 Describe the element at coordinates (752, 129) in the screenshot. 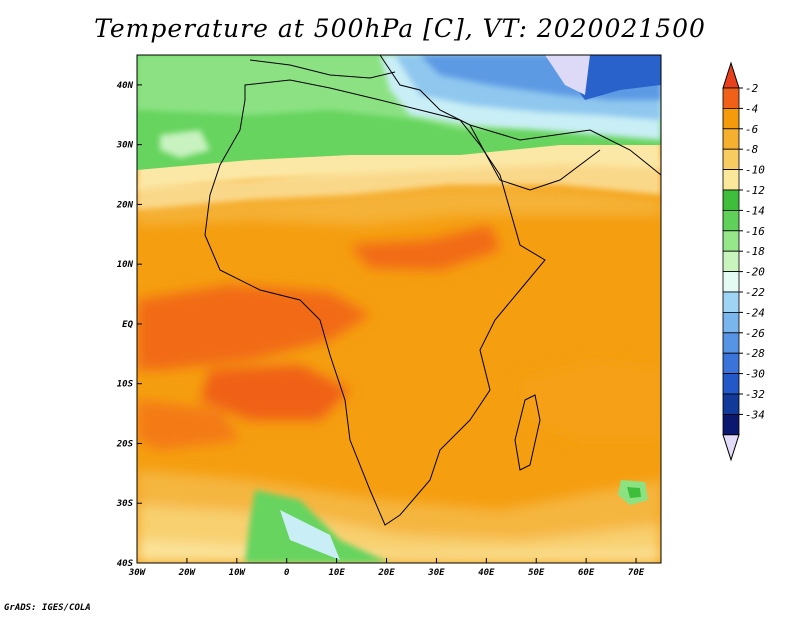

I see `colorbar-label: -6` at that location.